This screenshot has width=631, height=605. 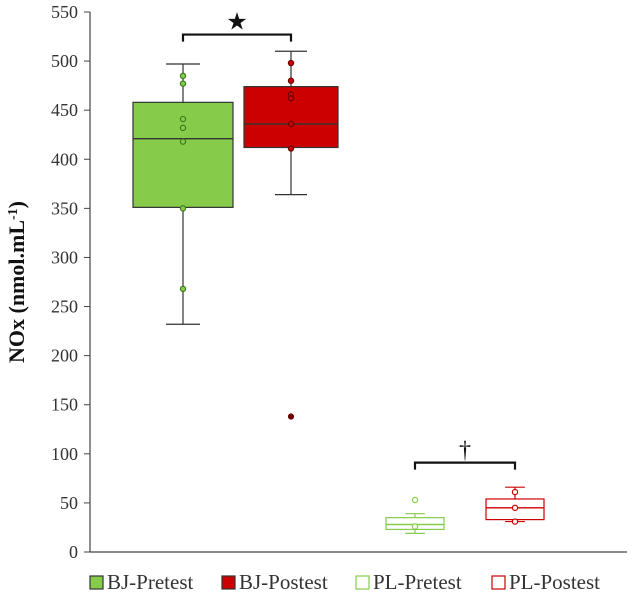 I want to click on legend-label: BJ-Pretest, so click(x=150, y=582).